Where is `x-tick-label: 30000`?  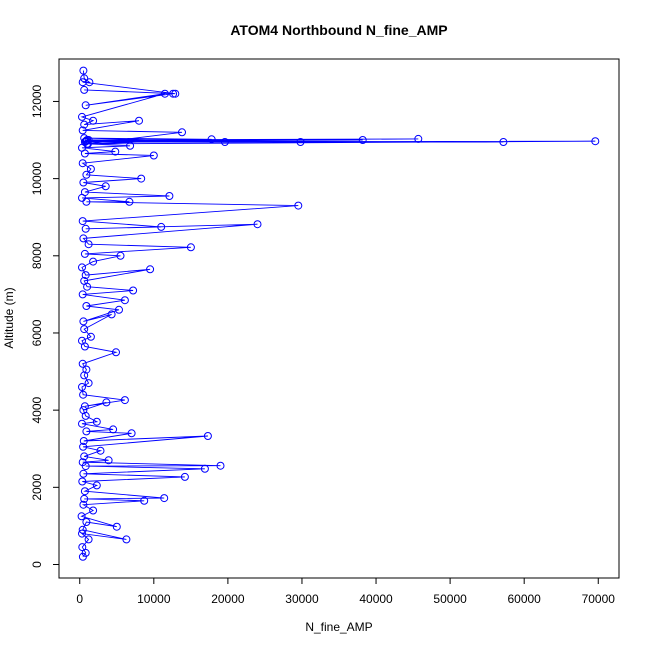 x-tick-label: 30000 is located at coordinates (302, 599).